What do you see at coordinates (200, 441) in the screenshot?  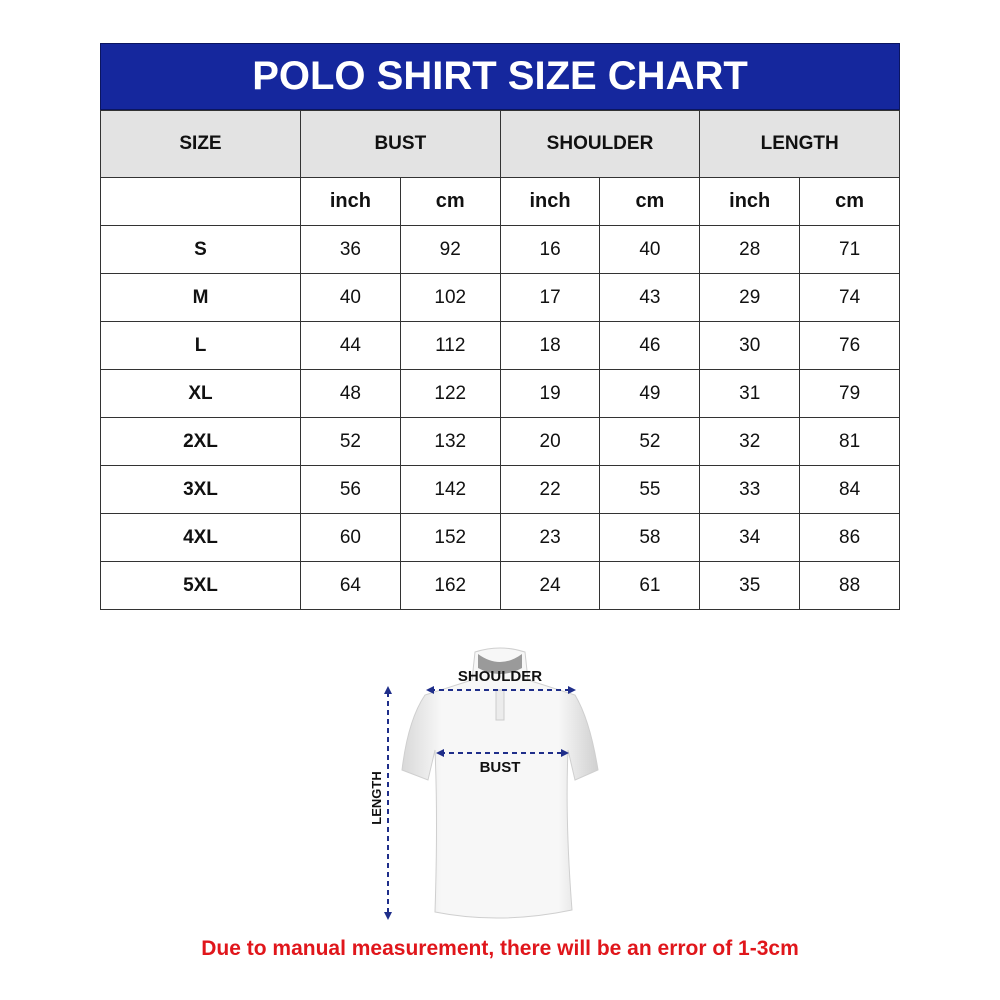 I see `size-cell: 2XL` at bounding box center [200, 441].